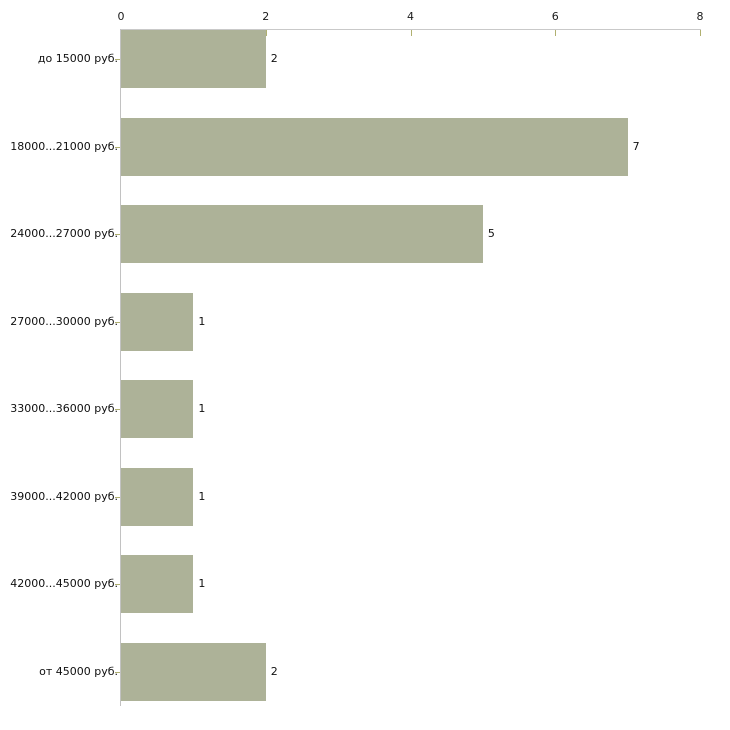 The width and height of the screenshot is (730, 730). I want to click on x-tick-label: 0, so click(121, 16).